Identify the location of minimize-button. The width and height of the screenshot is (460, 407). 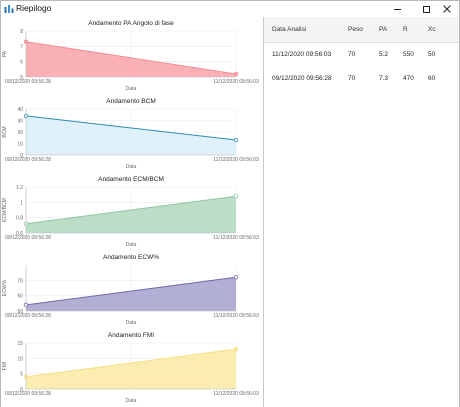
(397, 9).